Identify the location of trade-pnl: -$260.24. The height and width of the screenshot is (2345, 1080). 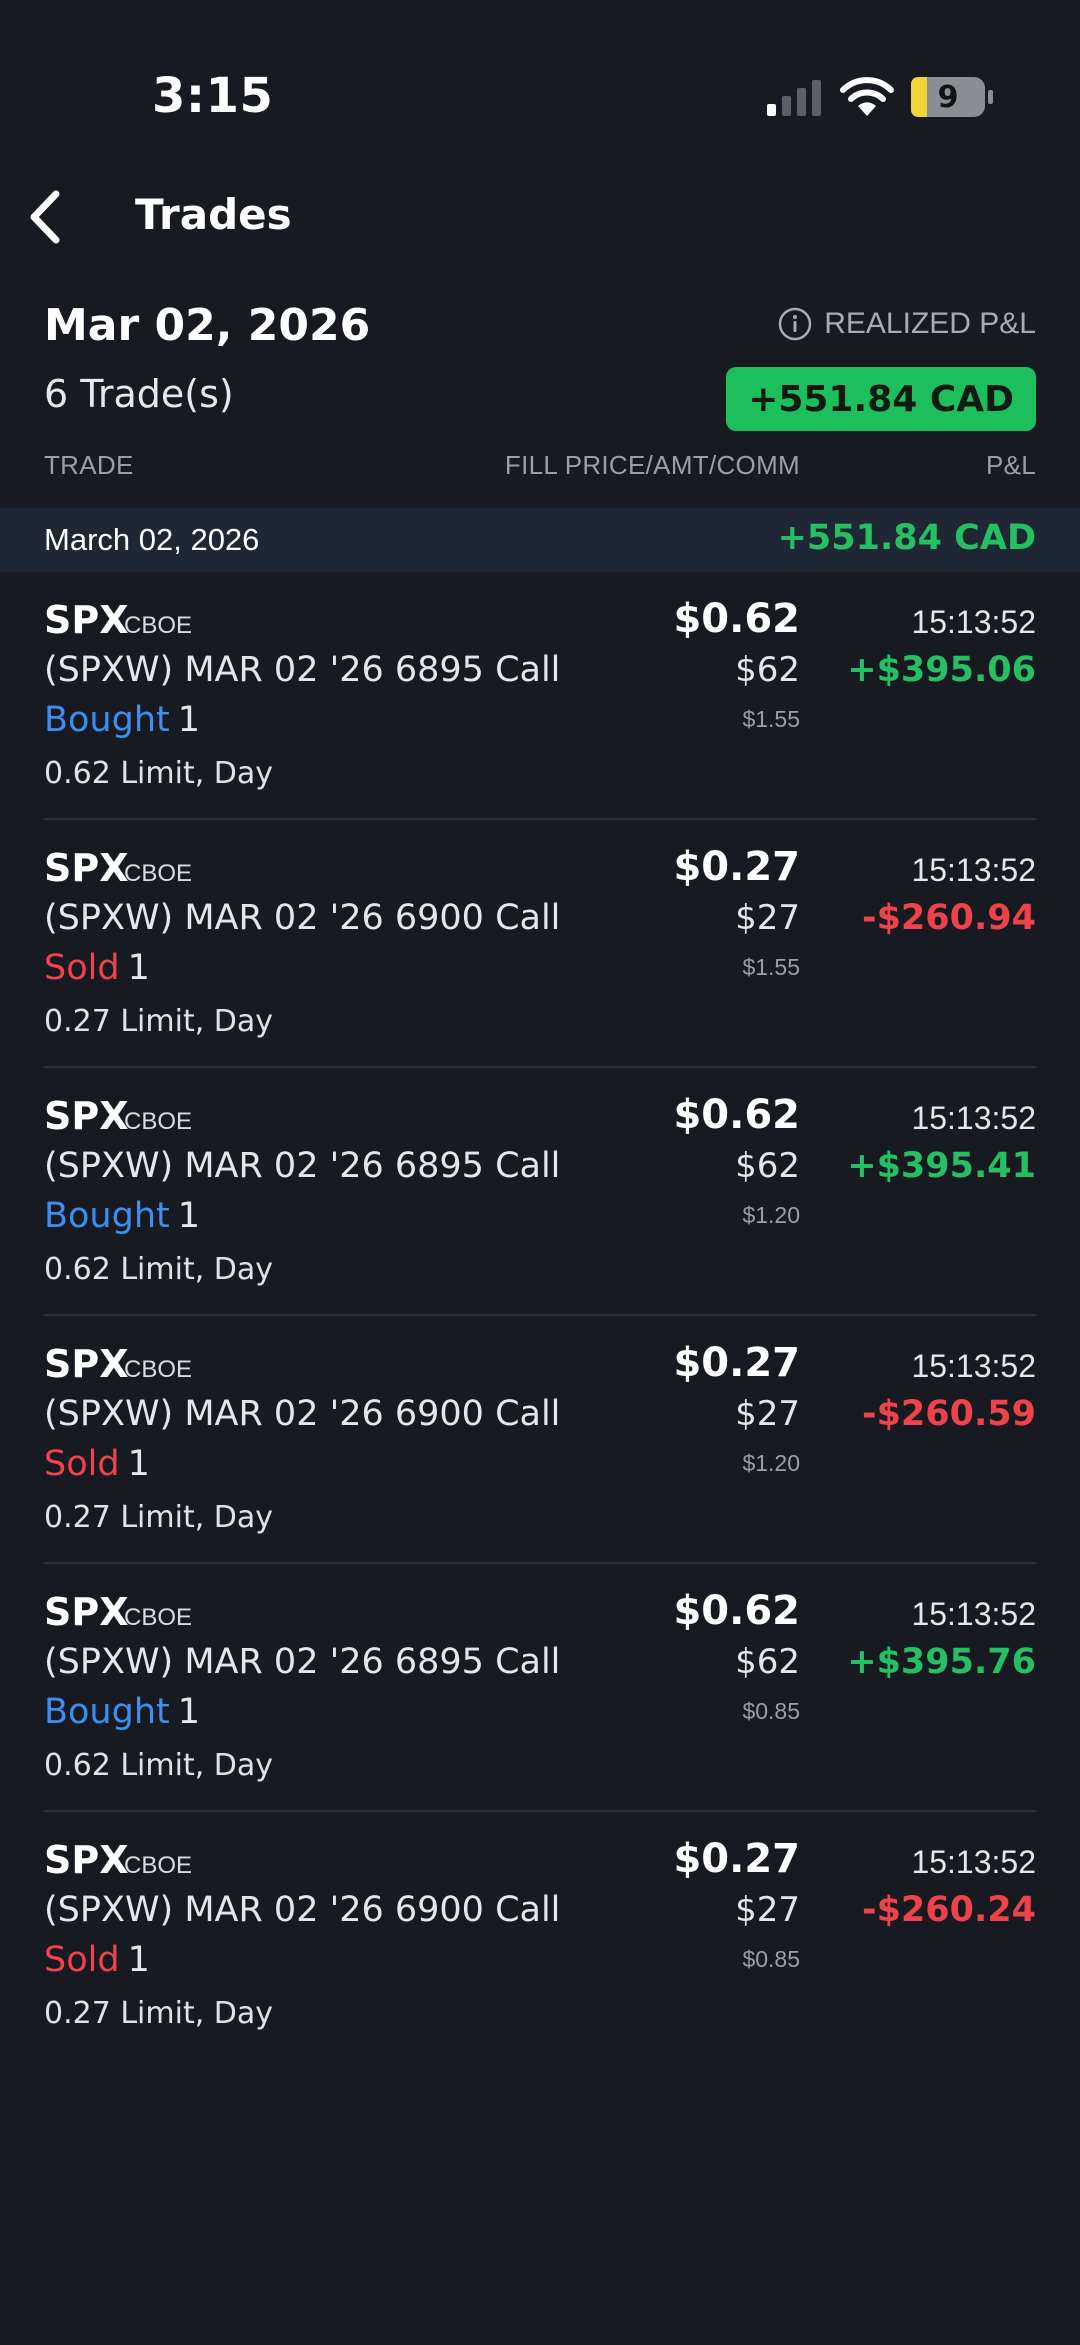
(949, 1910).